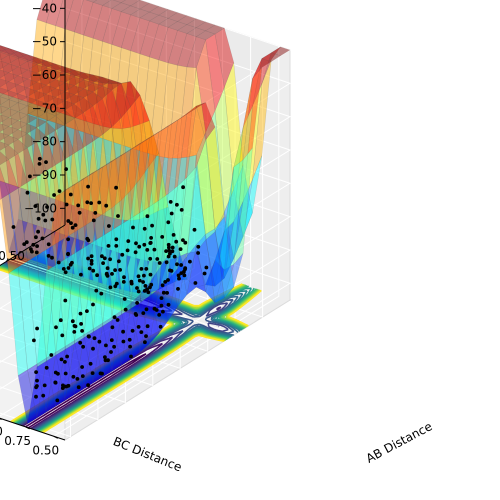  Describe the element at coordinates (12, 256) in the screenshot. I see `x-tick-label: 0.50` at that location.